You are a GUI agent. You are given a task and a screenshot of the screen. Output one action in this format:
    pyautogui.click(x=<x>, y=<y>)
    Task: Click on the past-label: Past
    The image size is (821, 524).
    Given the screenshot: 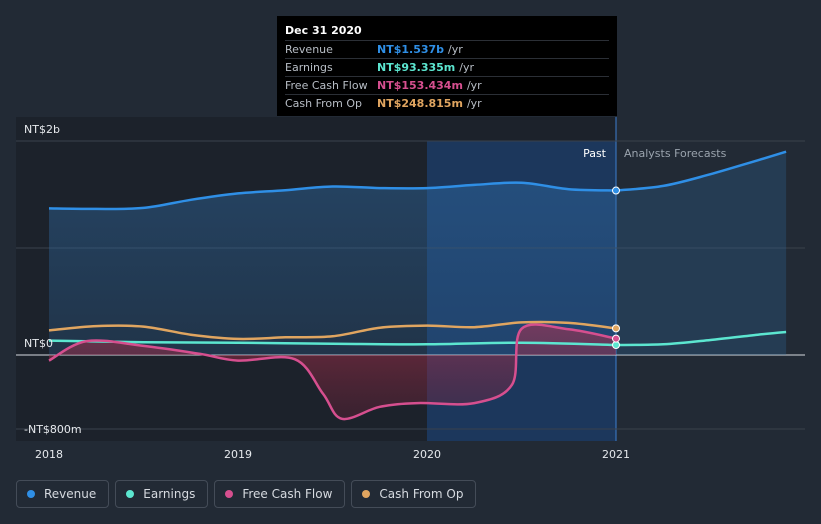 What is the action you would take?
    pyautogui.click(x=595, y=153)
    